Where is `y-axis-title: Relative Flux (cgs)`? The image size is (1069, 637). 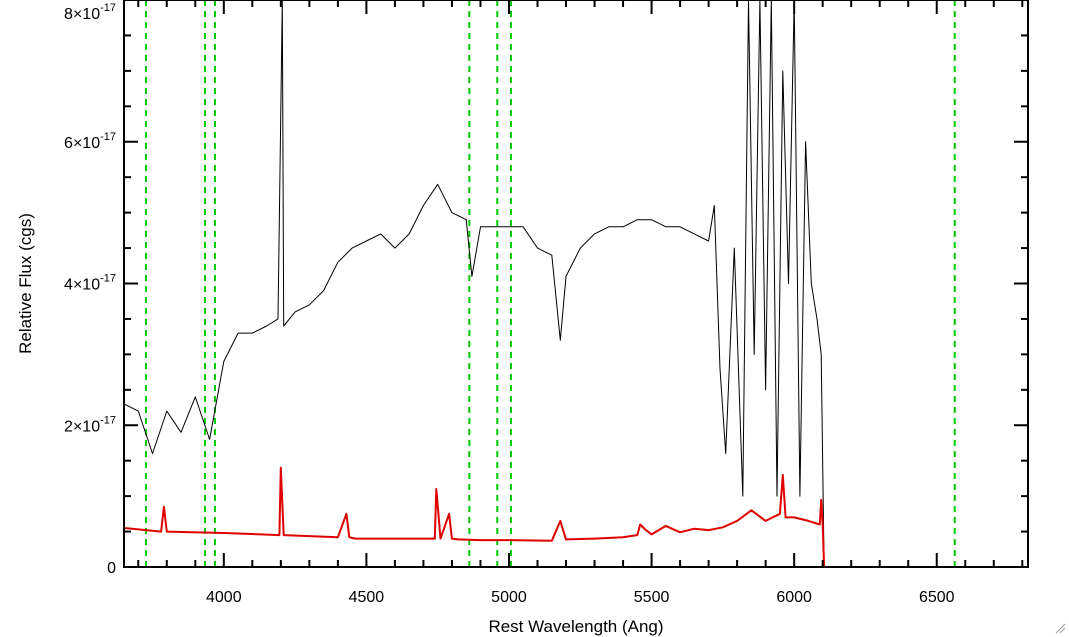 y-axis-title: Relative Flux (cgs) is located at coordinates (25, 283).